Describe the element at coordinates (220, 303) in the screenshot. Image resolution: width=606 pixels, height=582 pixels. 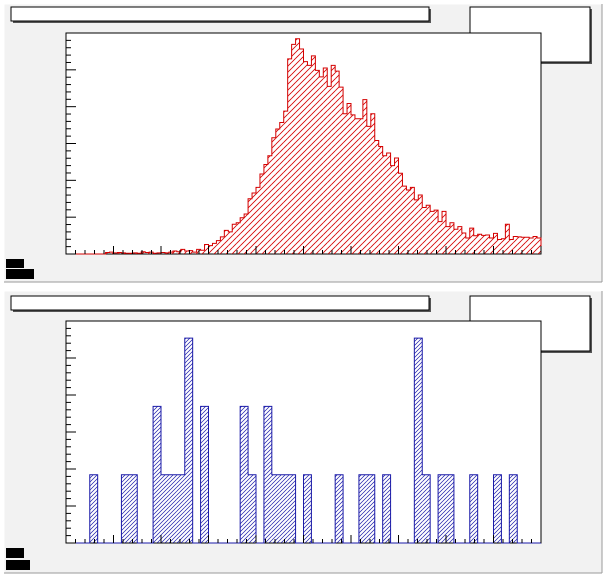
I see `bottom-title-box` at that location.